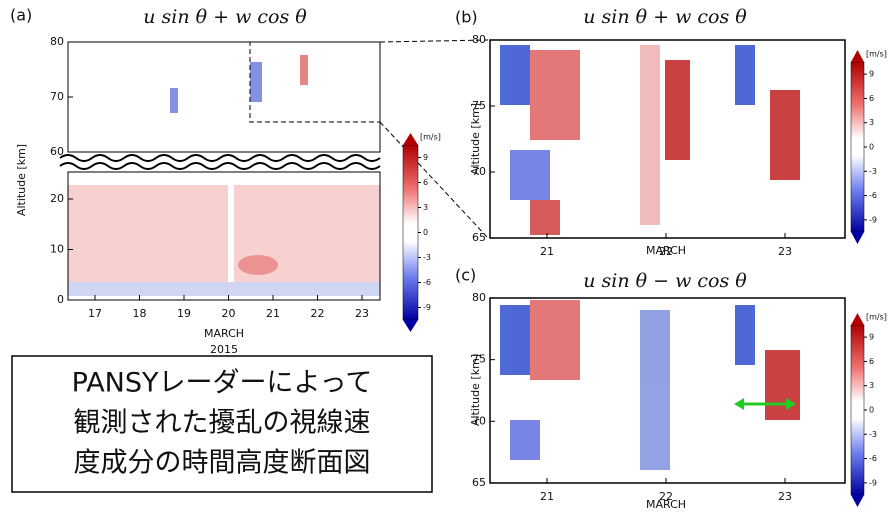  I want to click on panel-label: (b), so click(466, 17).